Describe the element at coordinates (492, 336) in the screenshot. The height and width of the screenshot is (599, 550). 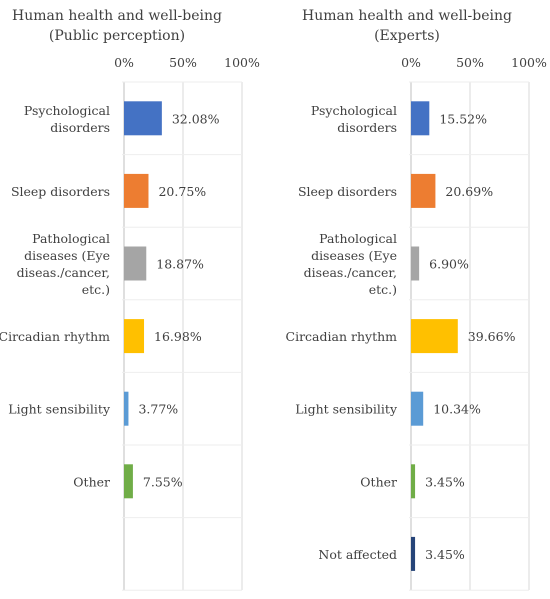
I see `data-label: 39.66%` at that location.